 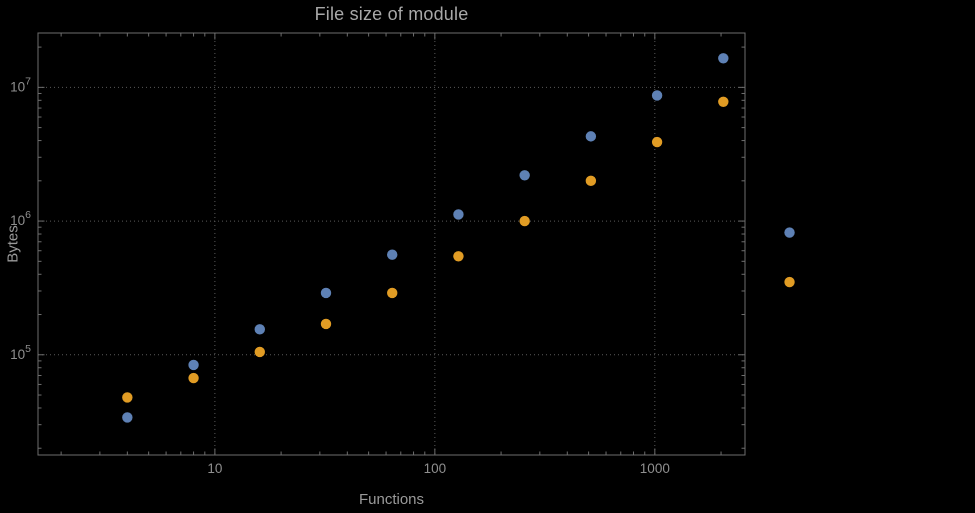 What do you see at coordinates (20, 352) in the screenshot?
I see `y-tick-label: 10⁵` at bounding box center [20, 352].